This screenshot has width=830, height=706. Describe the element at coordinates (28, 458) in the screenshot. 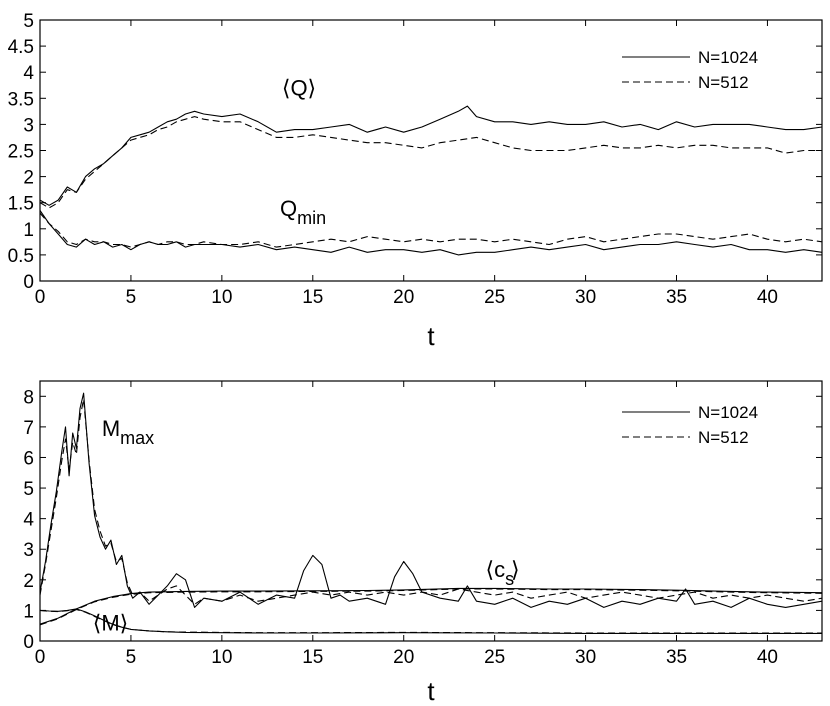

I see `y-tick-label: 6` at that location.